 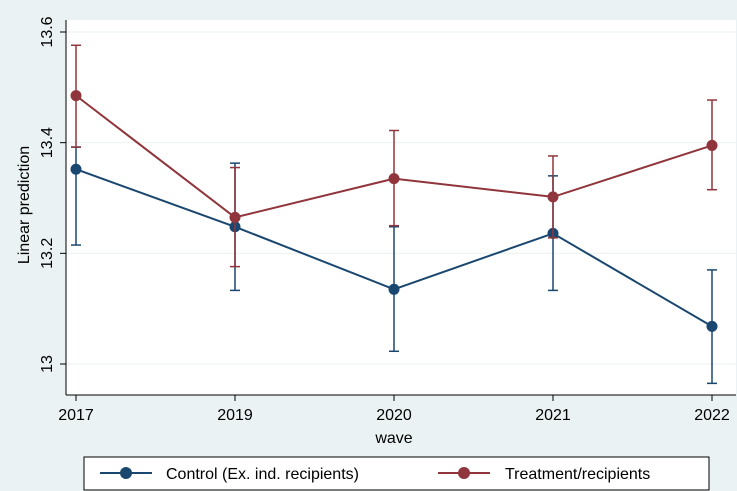 What do you see at coordinates (577, 474) in the screenshot?
I see `legend-label-treatment: Treatment/recipients` at bounding box center [577, 474].